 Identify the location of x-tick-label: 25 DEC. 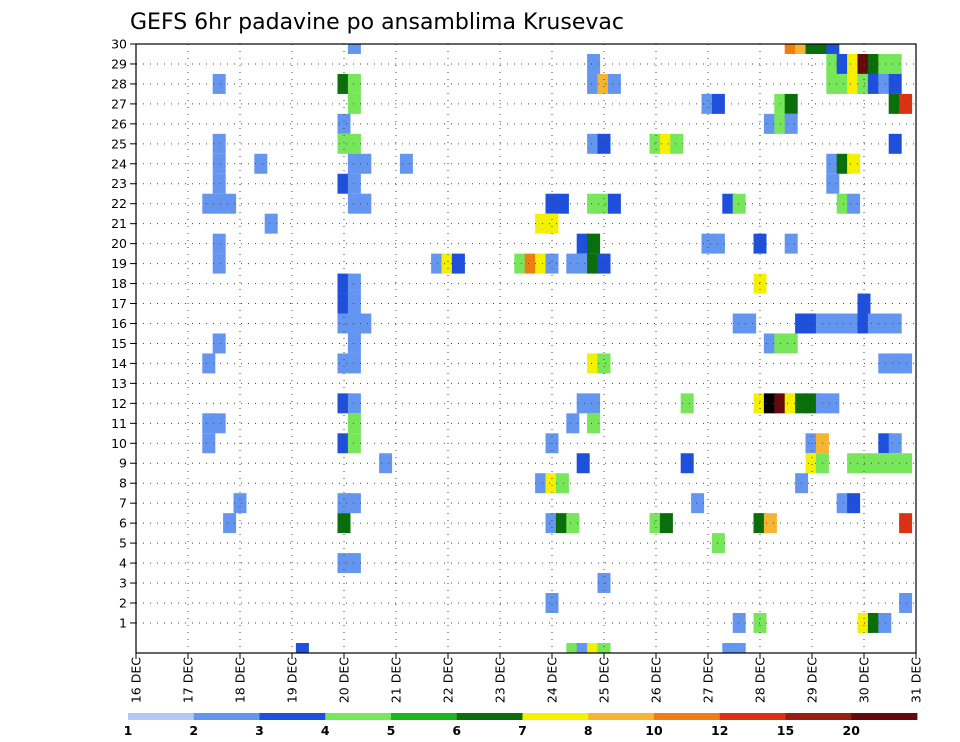
(604, 680).